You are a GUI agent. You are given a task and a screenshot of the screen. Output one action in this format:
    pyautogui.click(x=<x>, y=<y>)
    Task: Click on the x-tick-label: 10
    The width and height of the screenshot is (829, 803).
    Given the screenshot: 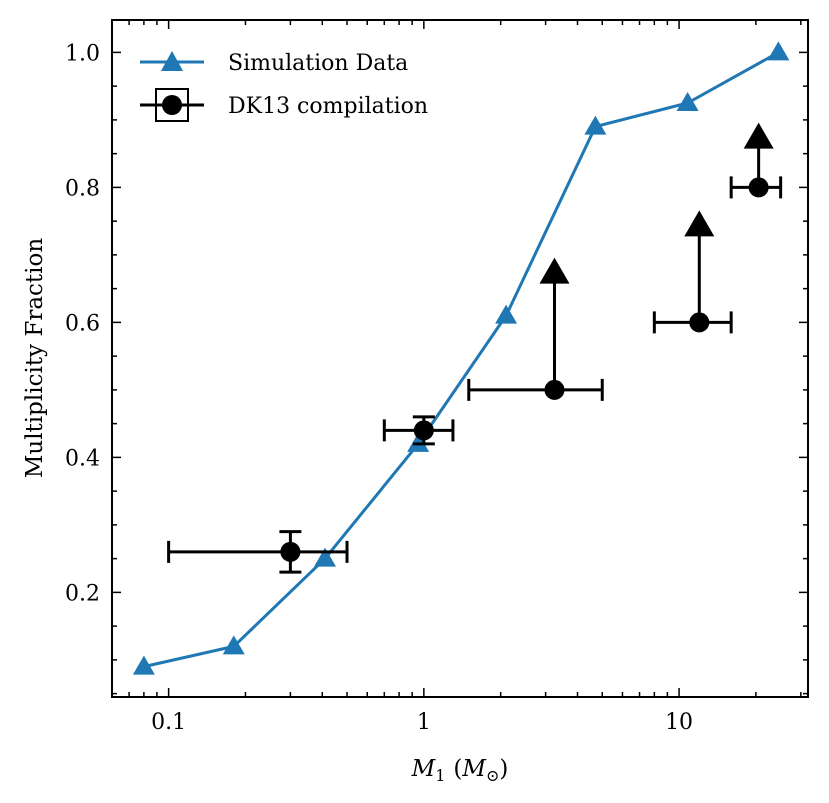 What is the action you would take?
    pyautogui.click(x=679, y=722)
    